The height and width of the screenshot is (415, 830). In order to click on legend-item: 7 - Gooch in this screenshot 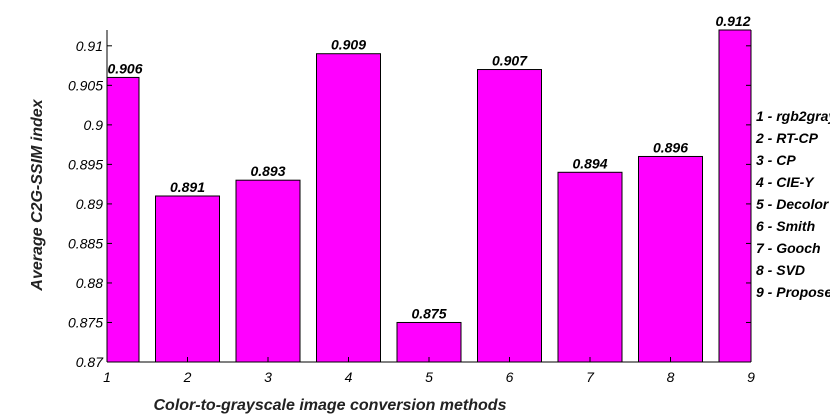, I will do `click(788, 248)`.